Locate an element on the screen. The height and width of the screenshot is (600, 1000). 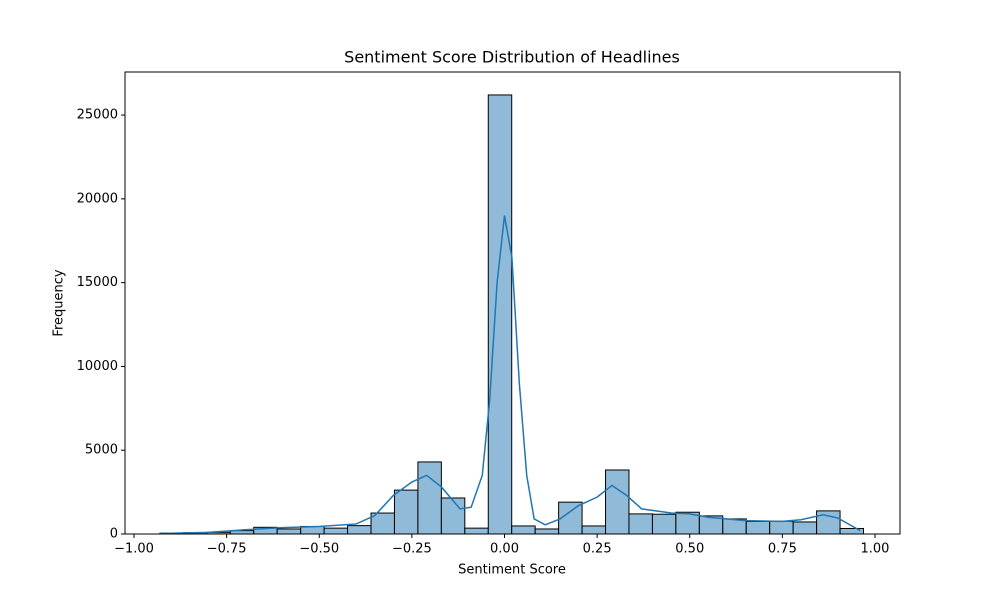
y-tick-label: 0 is located at coordinates (114, 534).